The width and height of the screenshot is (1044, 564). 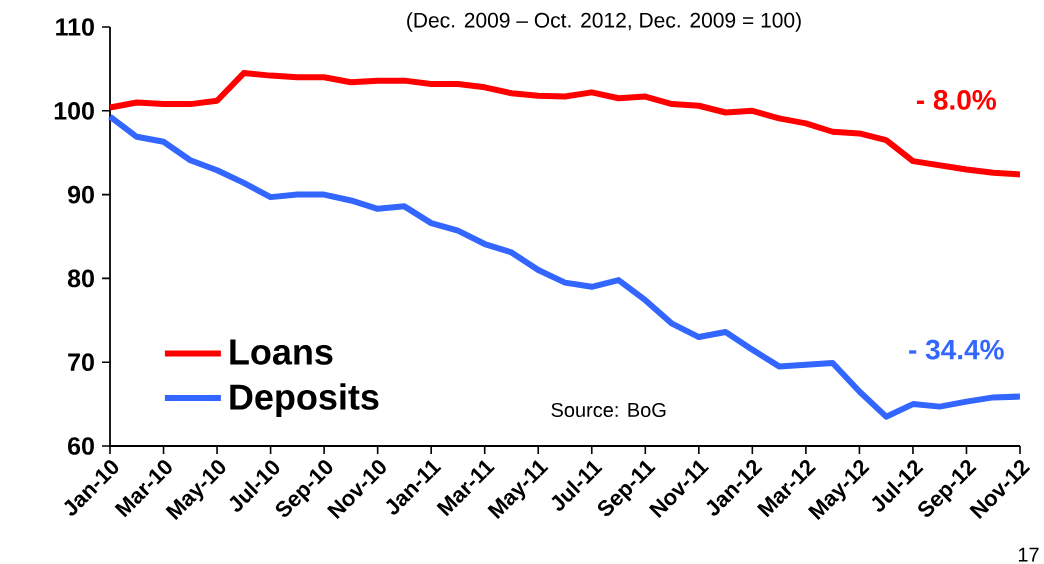 What do you see at coordinates (956, 349) in the screenshot?
I see `annotation: - 34.4%` at bounding box center [956, 349].